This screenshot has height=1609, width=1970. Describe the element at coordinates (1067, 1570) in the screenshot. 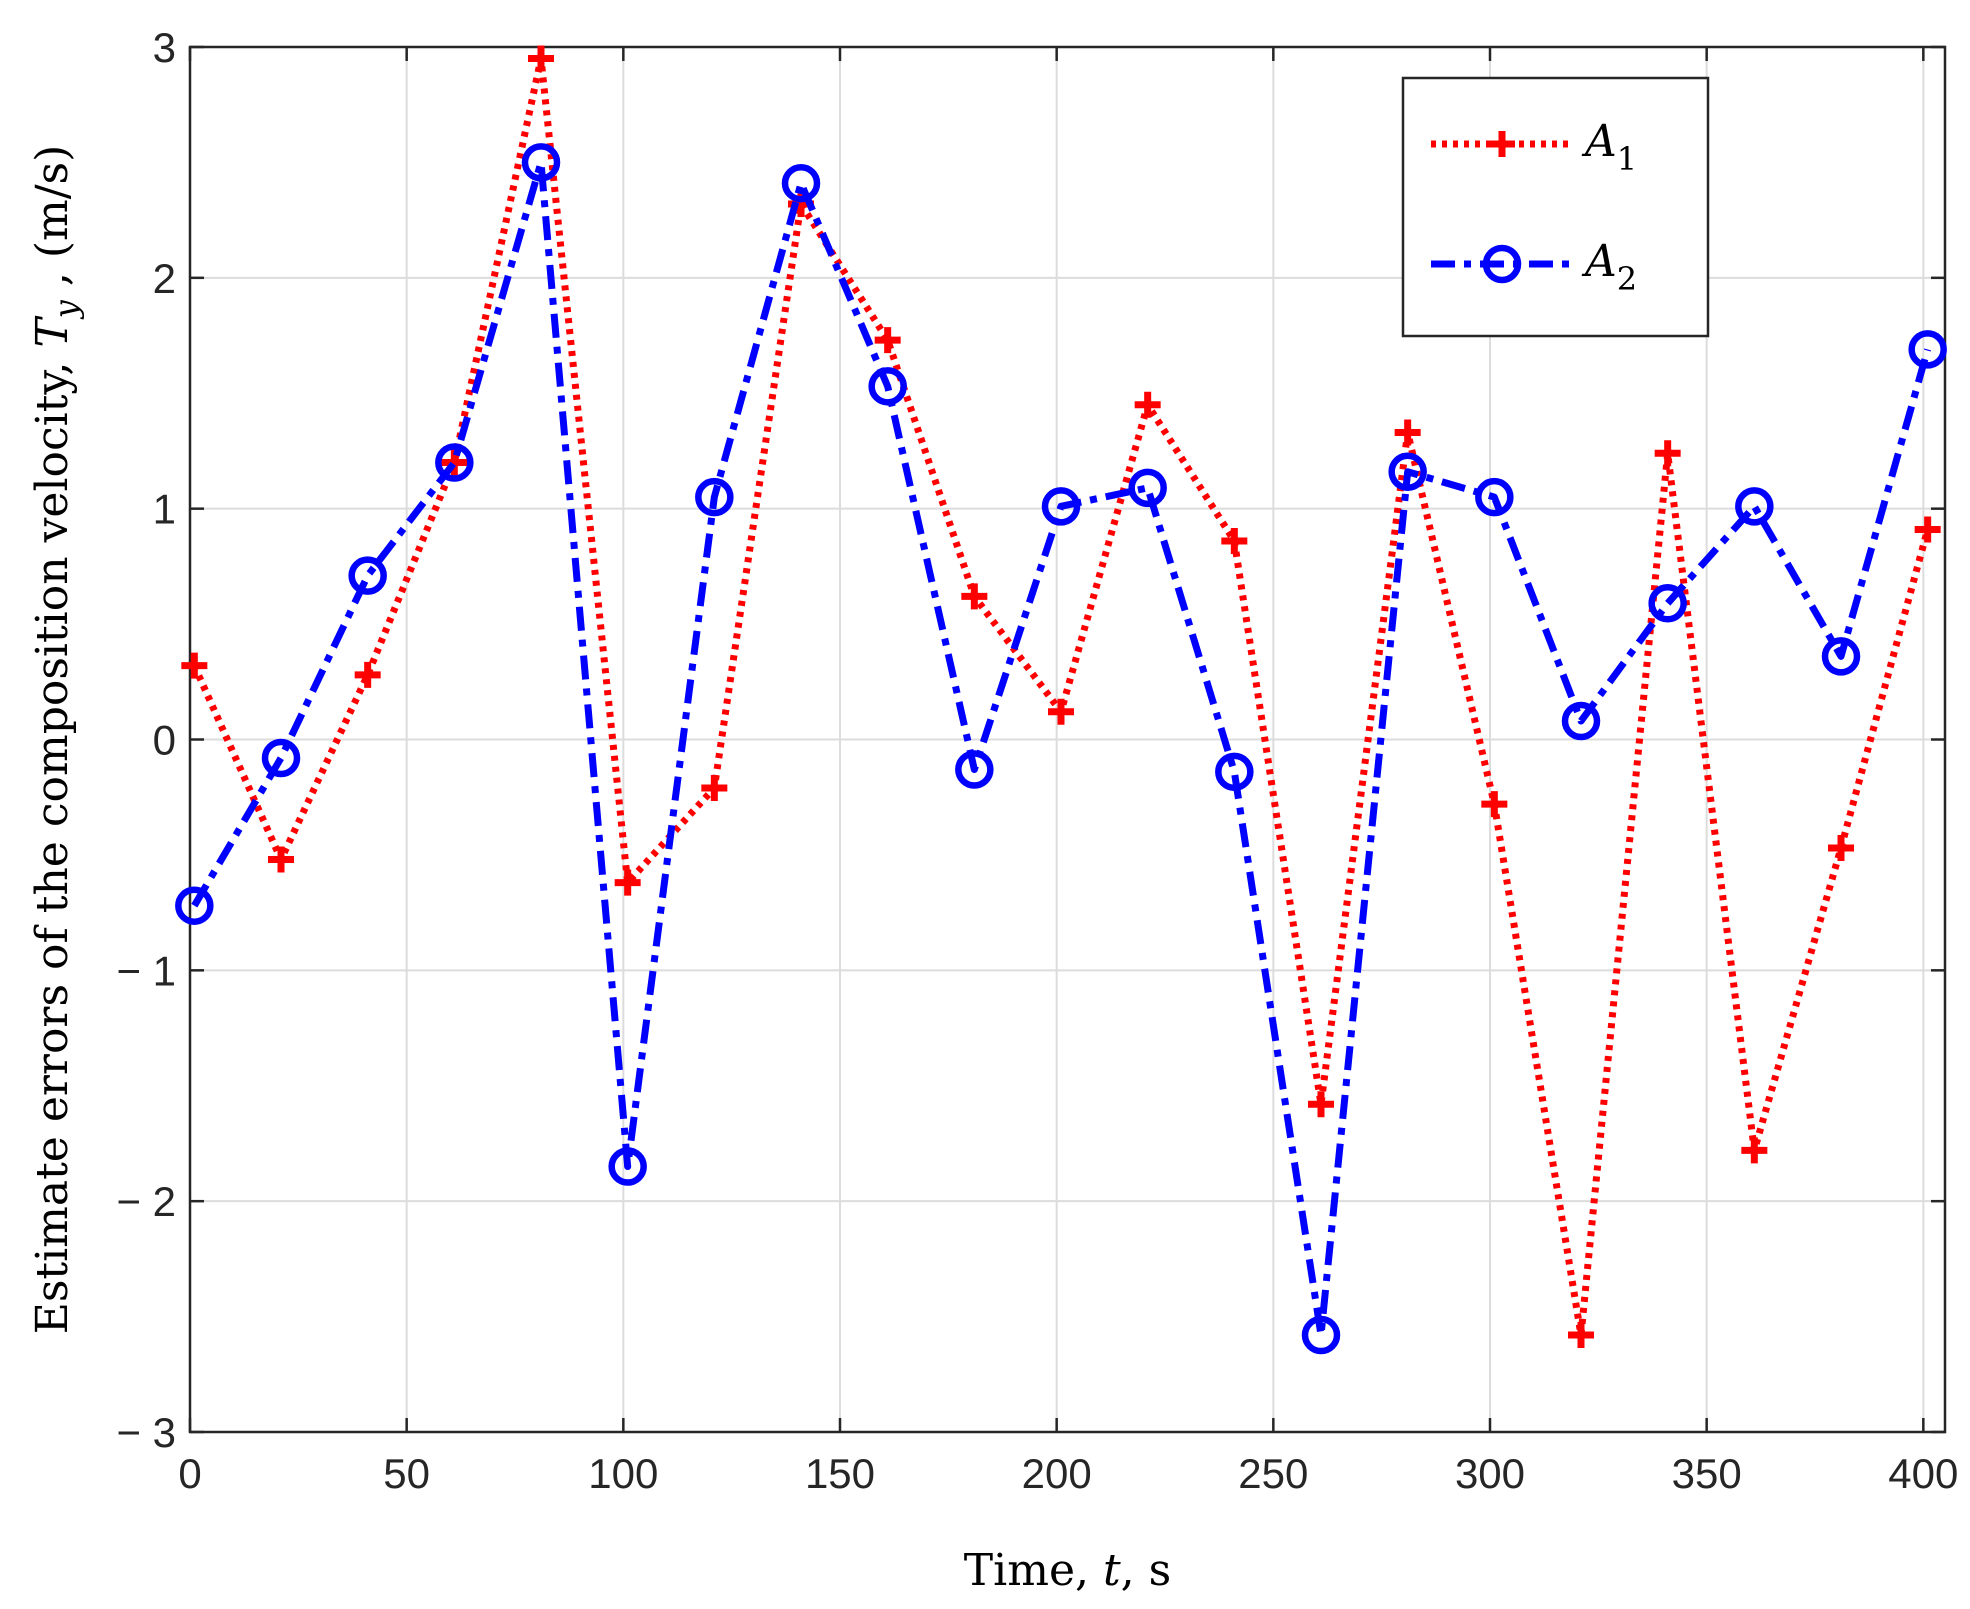

I see `x-axis-label: Time, t, s` at that location.